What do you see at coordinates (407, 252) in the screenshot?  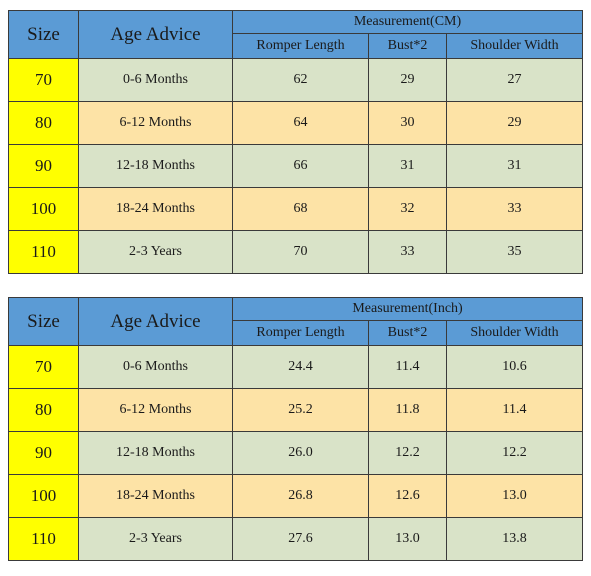 I see `bust-cell: 33` at bounding box center [407, 252].